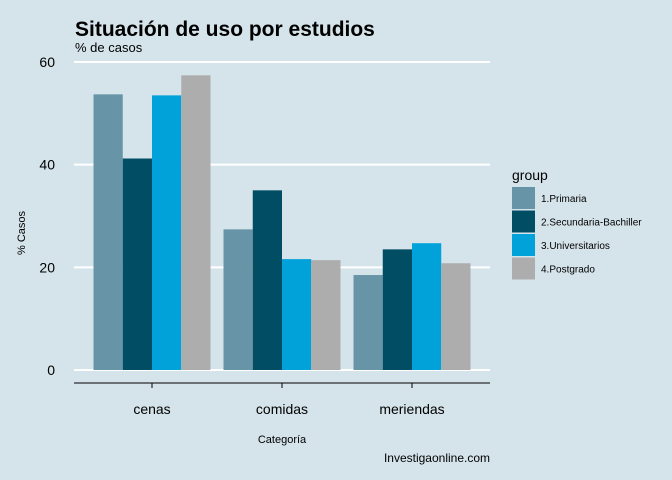 The width and height of the screenshot is (672, 480). What do you see at coordinates (47, 165) in the screenshot?
I see `y-tick-label: 40` at bounding box center [47, 165].